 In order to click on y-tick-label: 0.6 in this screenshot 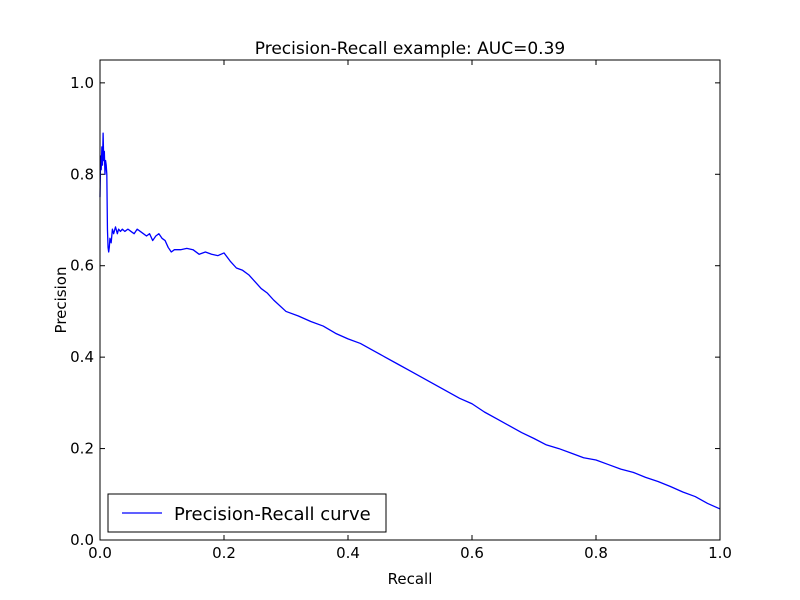, I will do `click(82, 266)`.